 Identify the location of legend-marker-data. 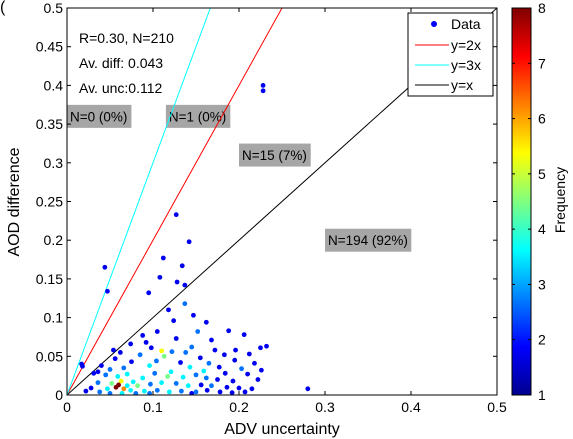
(434, 24).